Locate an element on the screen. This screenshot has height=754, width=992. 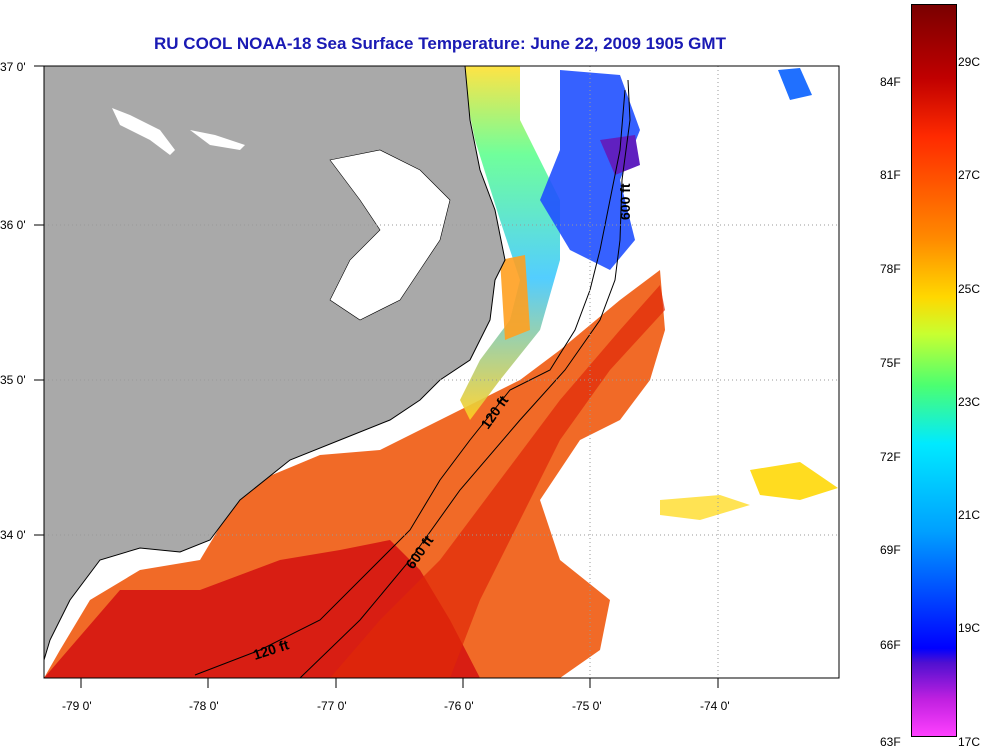
lat-label-36: 36 0' is located at coordinates (13, 225).